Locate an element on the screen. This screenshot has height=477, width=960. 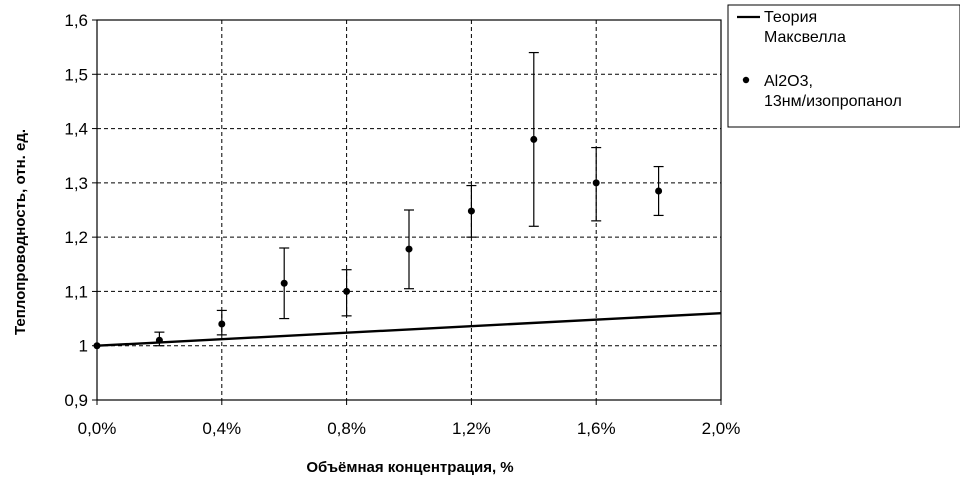
legend-box is located at coordinates (843, 66).